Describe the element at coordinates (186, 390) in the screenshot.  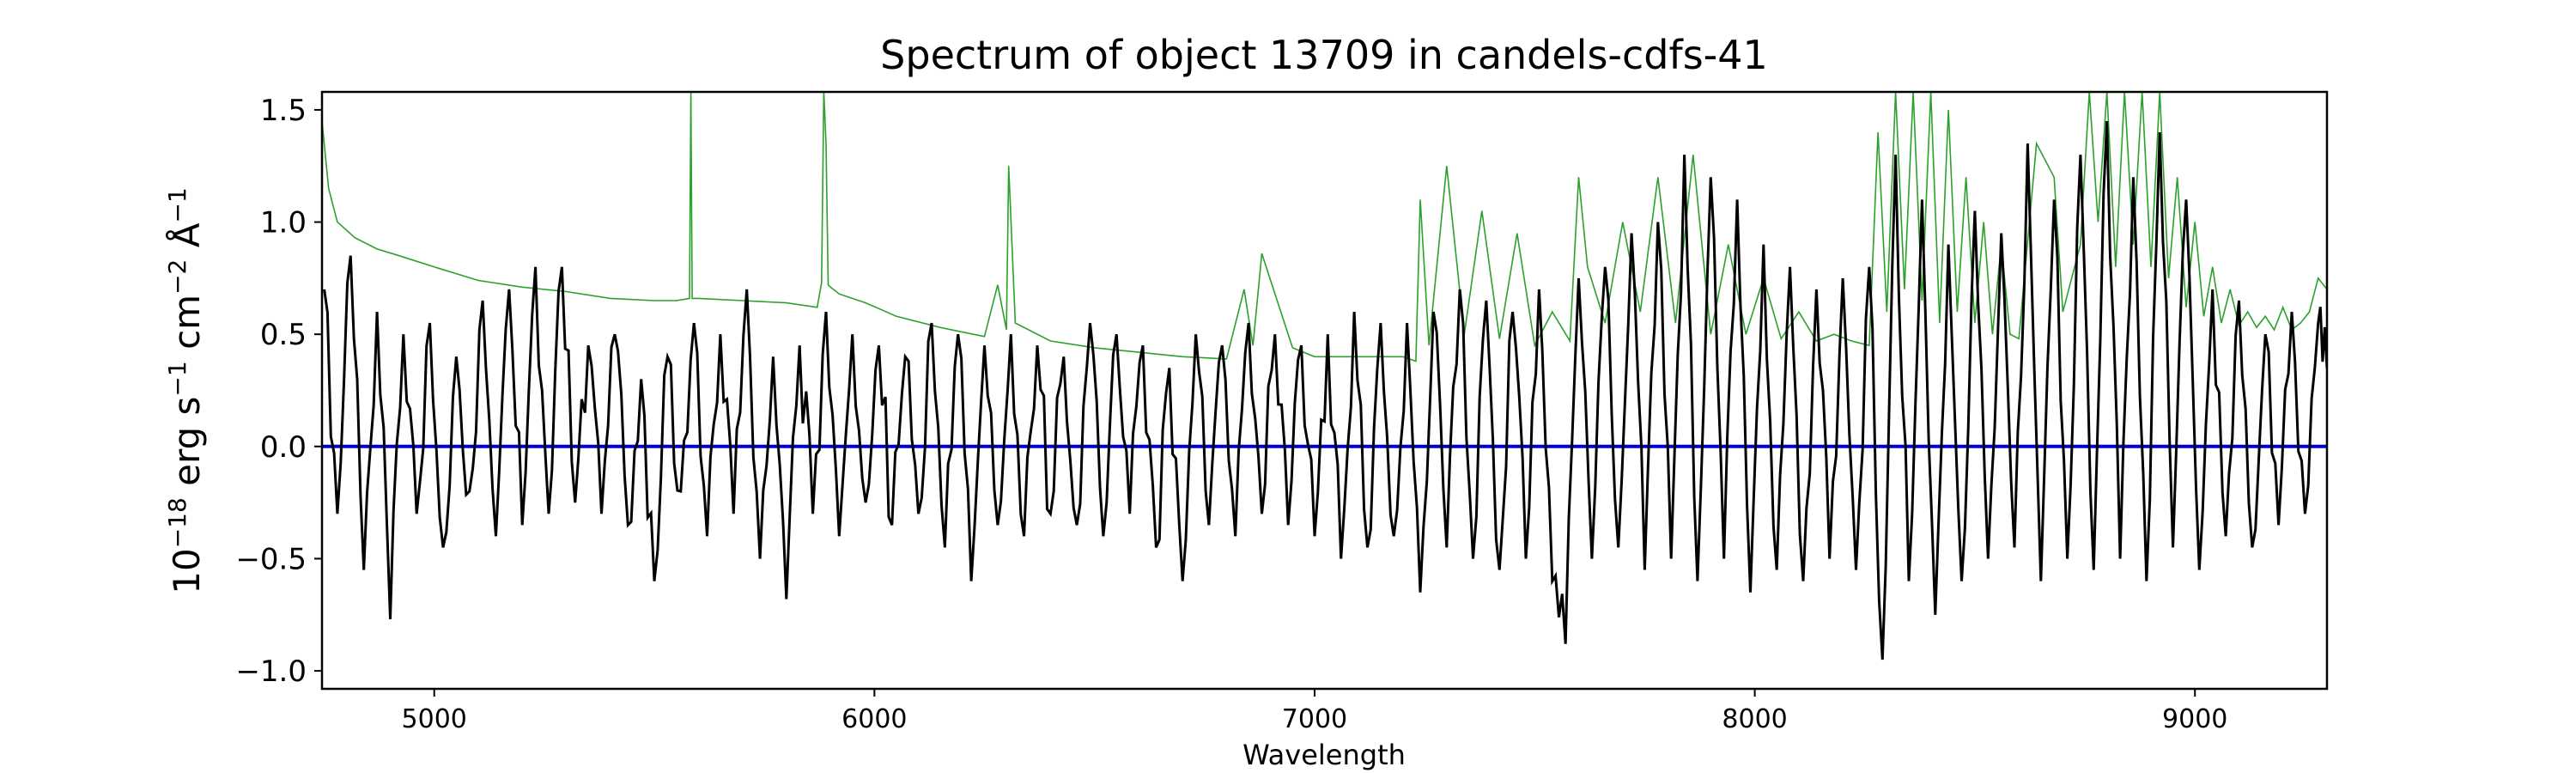
I see `y-axis-label: 10−18 erg s−1 cm−2 Å−1` at that location.